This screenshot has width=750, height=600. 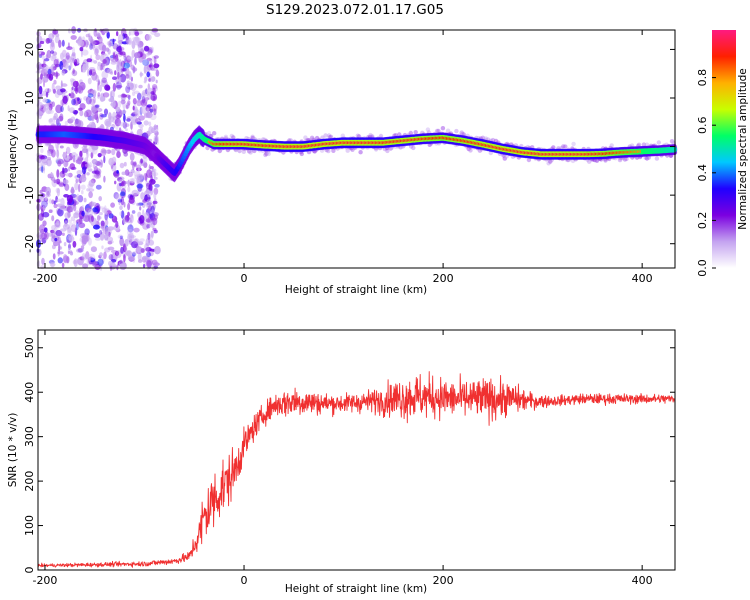 I want to click on y-tick-label: -10, so click(x=29, y=195).